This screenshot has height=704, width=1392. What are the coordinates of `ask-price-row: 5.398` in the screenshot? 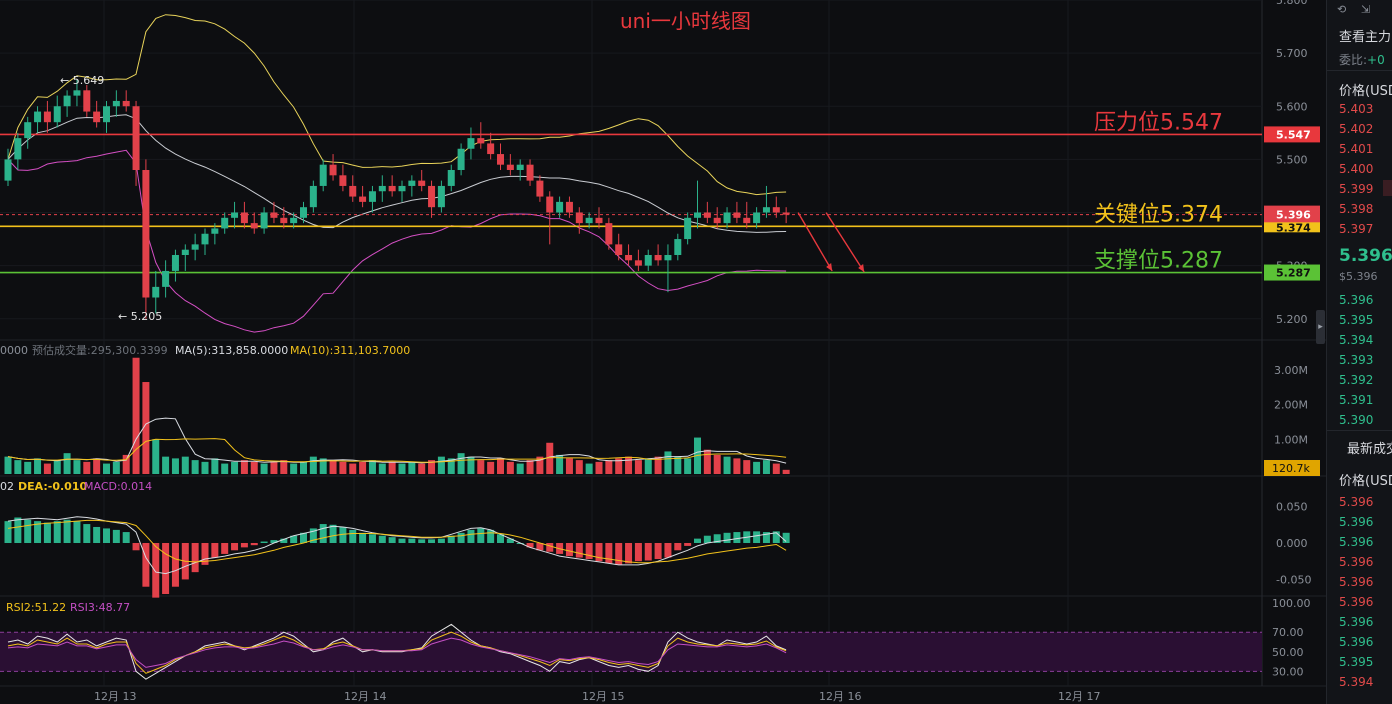 It's located at (1356, 209).